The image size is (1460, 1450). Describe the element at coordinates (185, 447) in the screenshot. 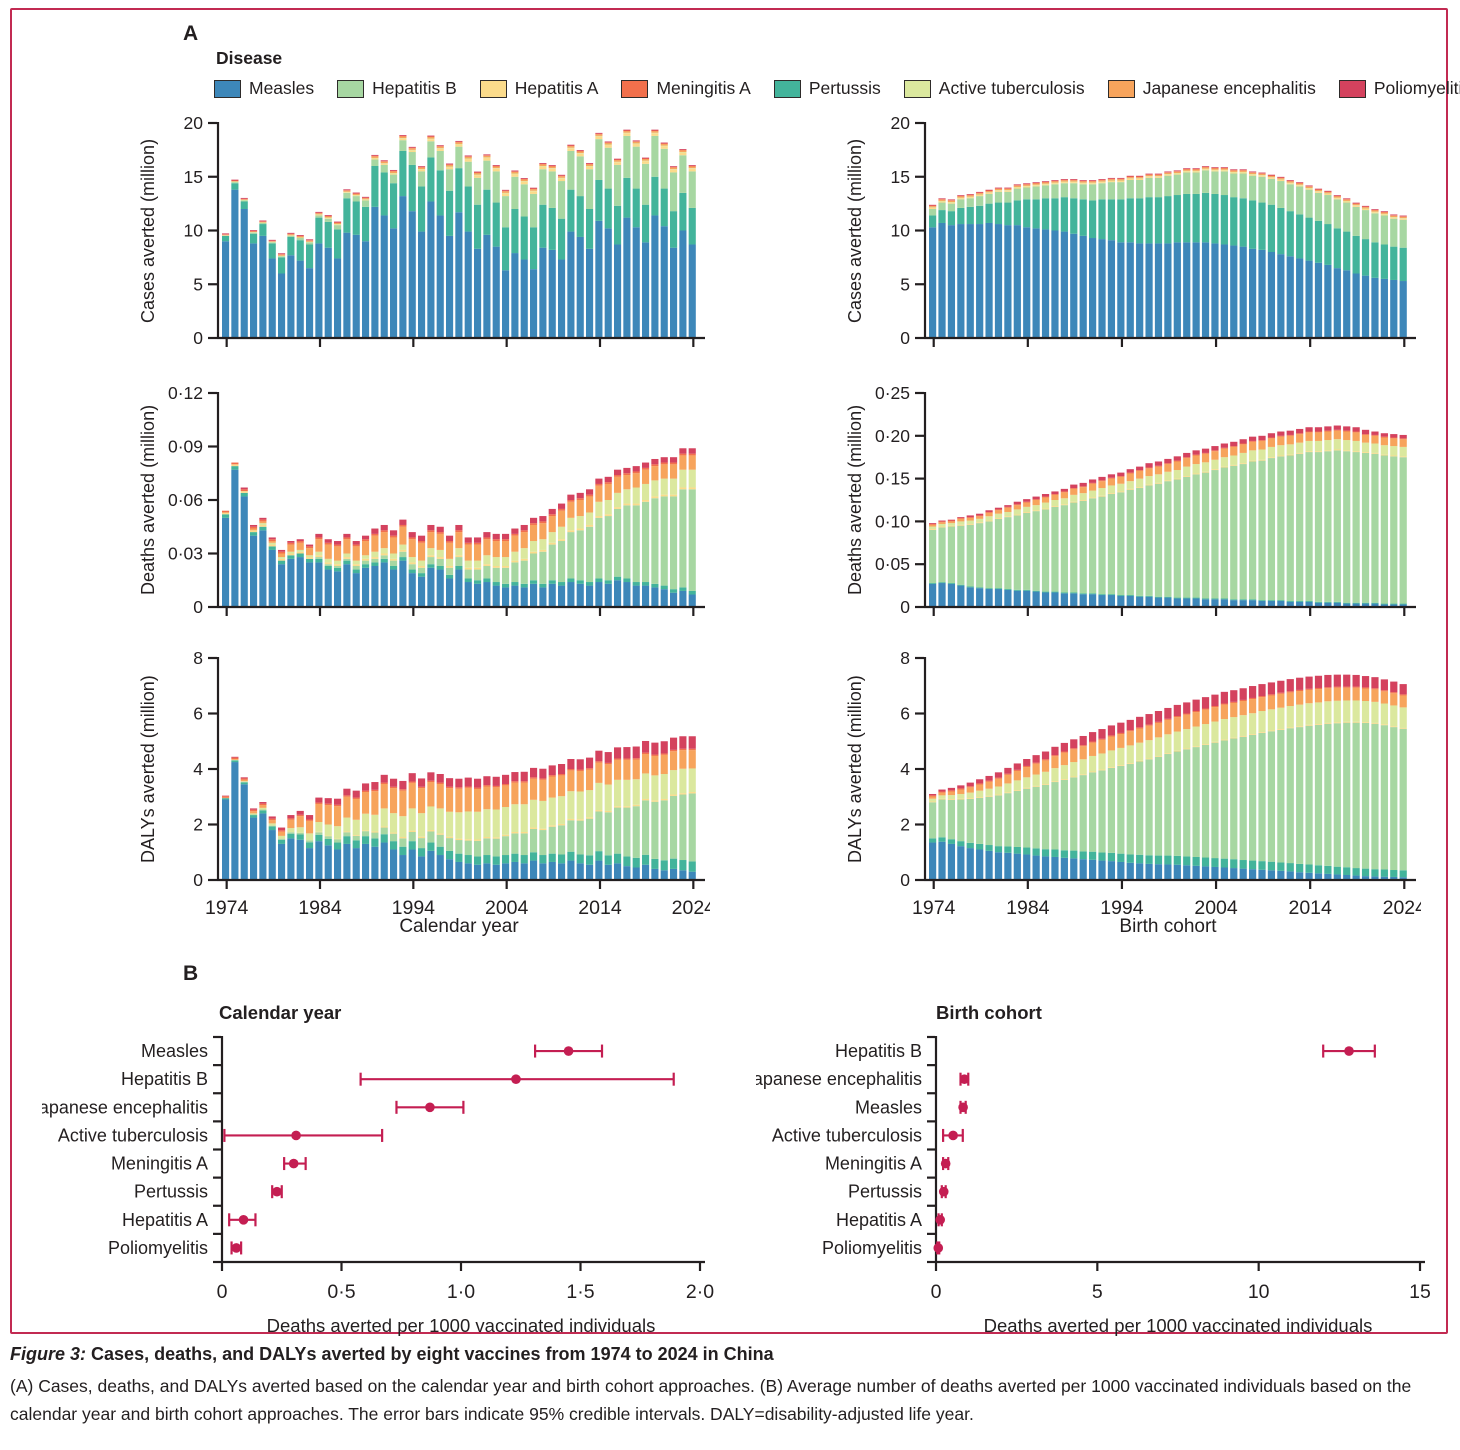

I see `y-tick-label: 0·09` at that location.